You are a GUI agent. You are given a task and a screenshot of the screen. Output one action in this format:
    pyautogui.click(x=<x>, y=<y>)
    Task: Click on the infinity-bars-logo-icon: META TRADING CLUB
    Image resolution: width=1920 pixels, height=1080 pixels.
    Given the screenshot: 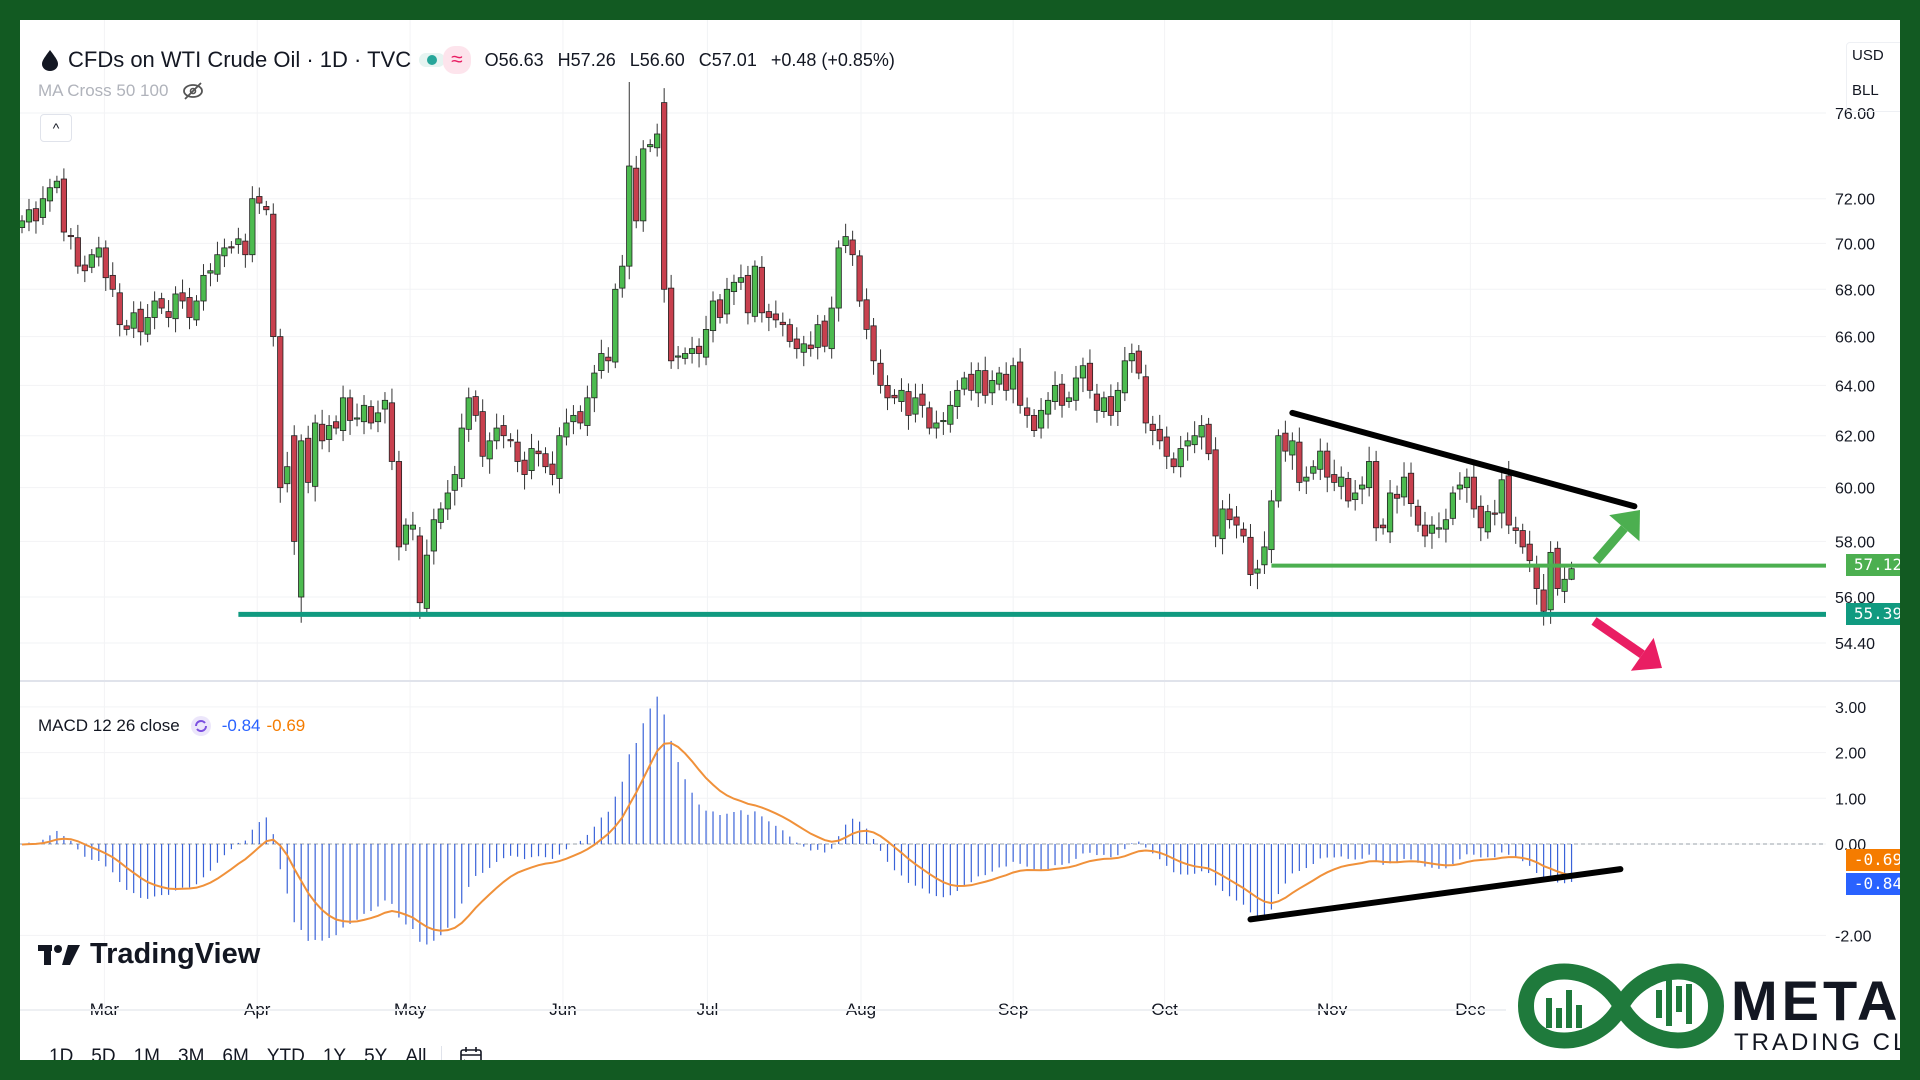 What is the action you would take?
    pyautogui.click(x=1708, y=1009)
    